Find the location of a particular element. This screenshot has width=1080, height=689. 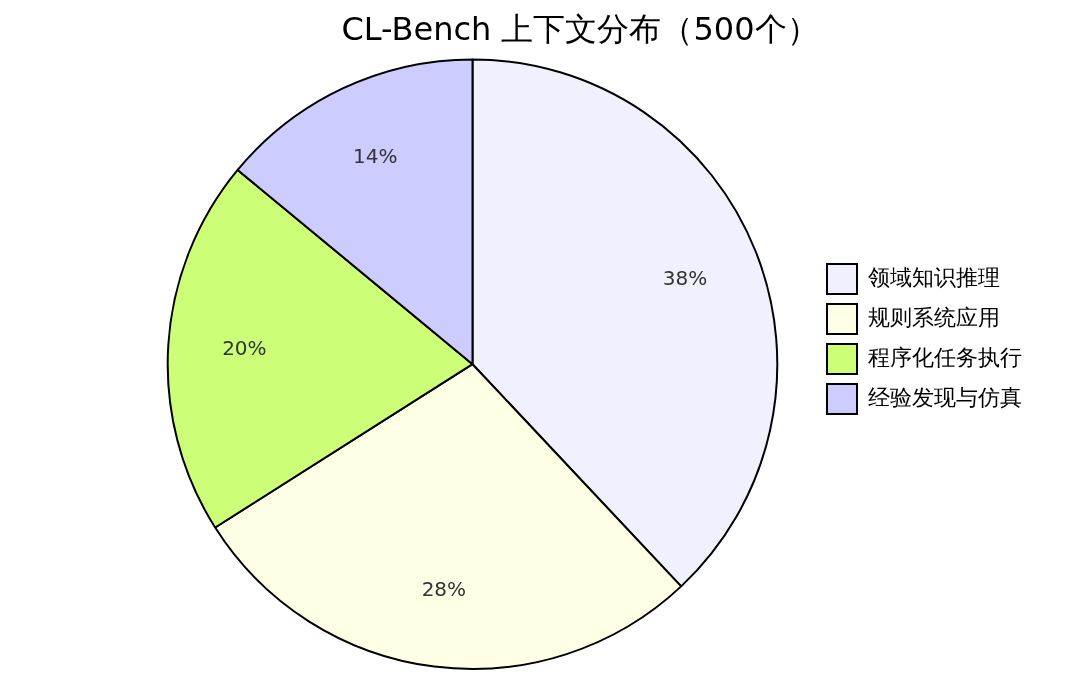

legend-label: 程序化任务执行 is located at coordinates (945, 357).